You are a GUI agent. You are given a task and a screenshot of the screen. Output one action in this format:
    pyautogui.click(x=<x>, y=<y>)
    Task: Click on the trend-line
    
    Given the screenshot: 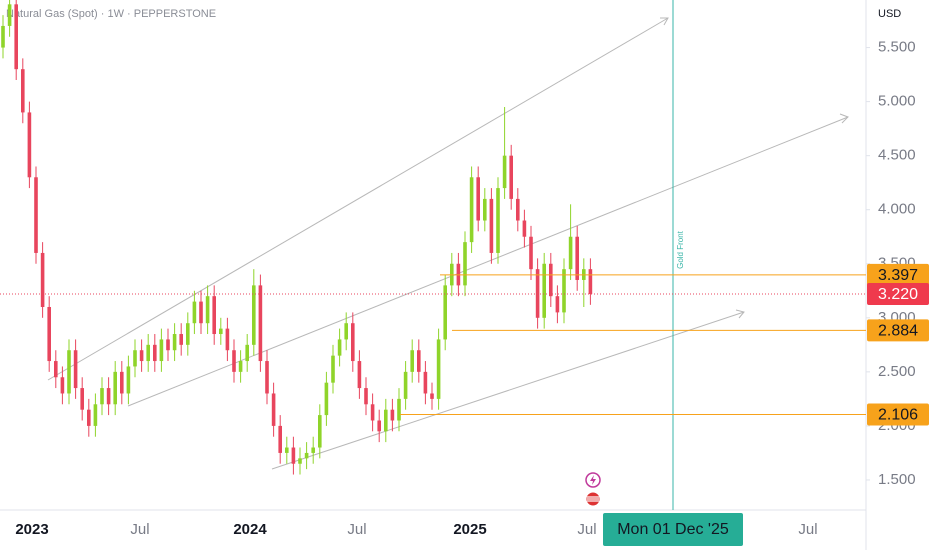 What is the action you would take?
    pyautogui.click(x=508, y=390)
    